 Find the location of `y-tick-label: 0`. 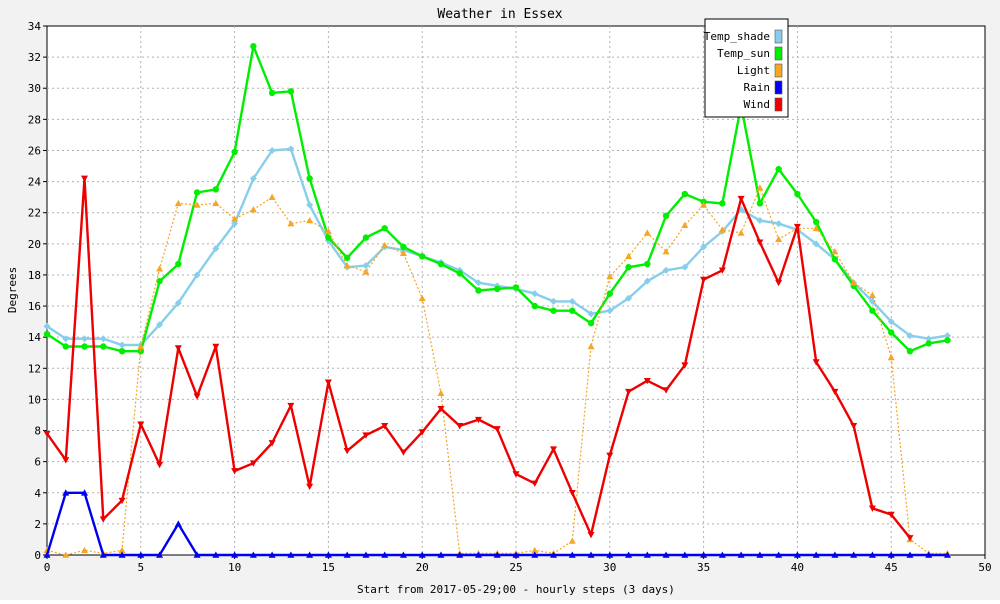

y-tick-label: 0 is located at coordinates (37, 555).